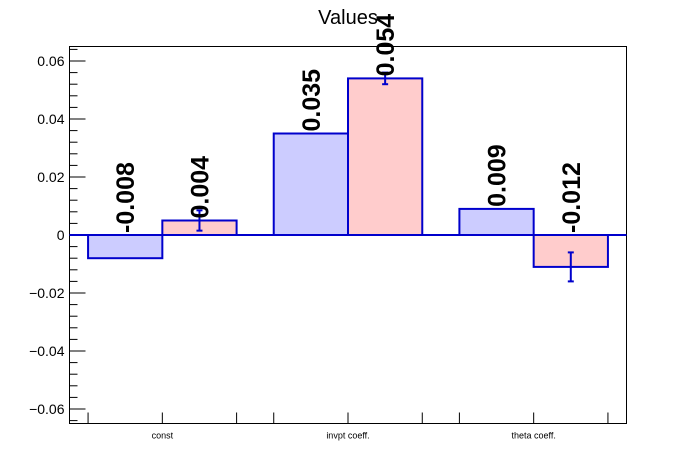 The height and width of the screenshot is (472, 696). I want to click on data-label: 0.009, so click(498, 175).